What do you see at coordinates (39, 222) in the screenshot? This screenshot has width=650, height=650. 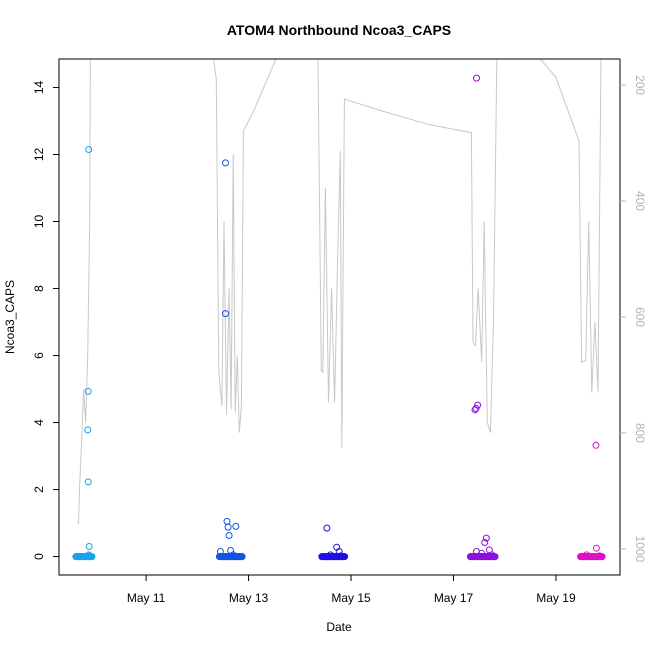 I see `y-tick-label: 10` at bounding box center [39, 222].